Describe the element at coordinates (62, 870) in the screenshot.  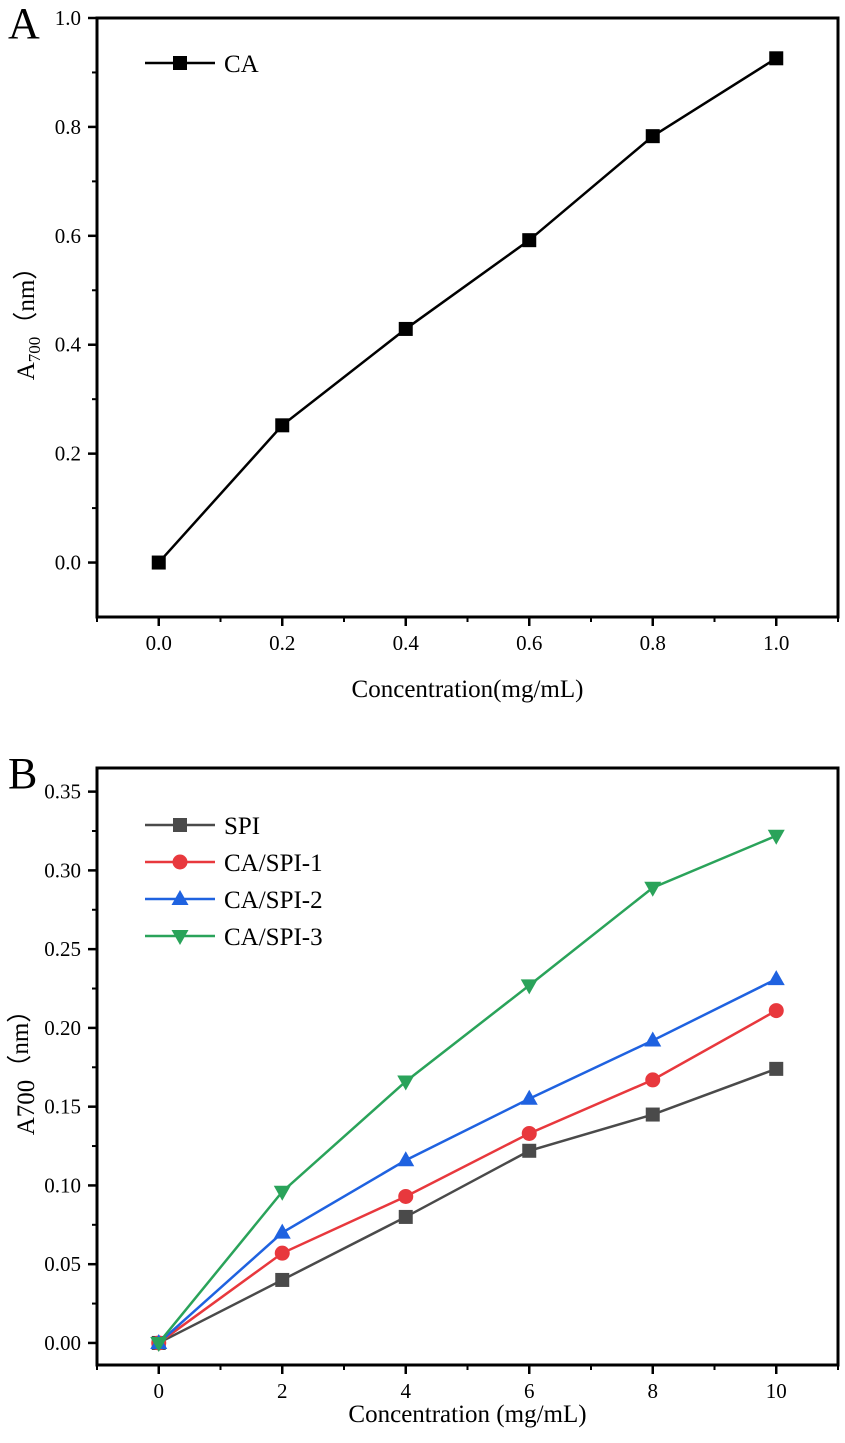
I see `y-tick-label: 0.30` at that location.